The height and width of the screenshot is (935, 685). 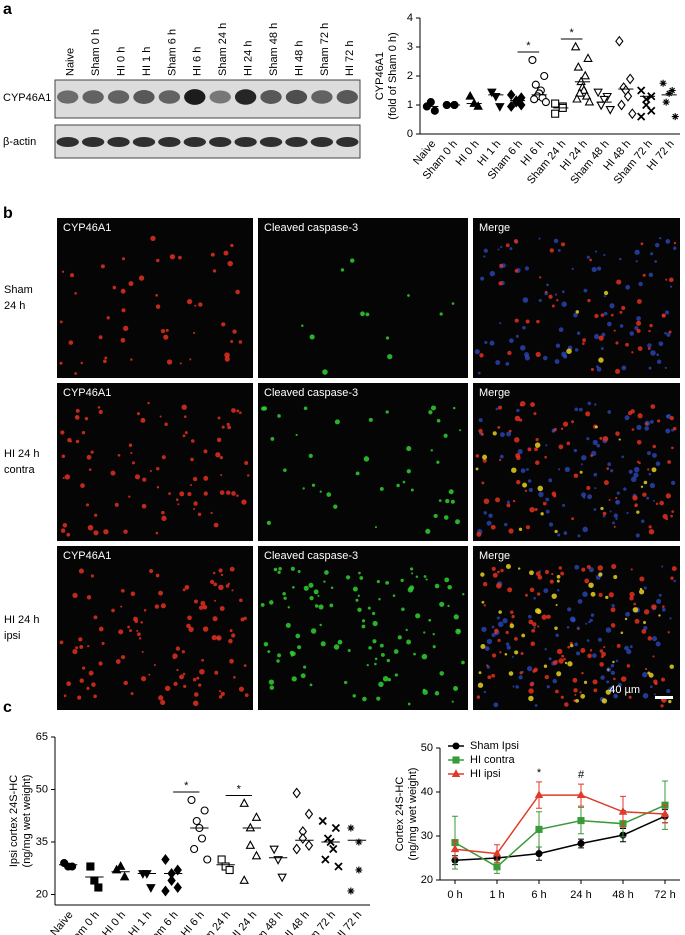 What do you see at coordinates (560, 836) in the screenshot?
I see `series-line` at bounding box center [560, 836].